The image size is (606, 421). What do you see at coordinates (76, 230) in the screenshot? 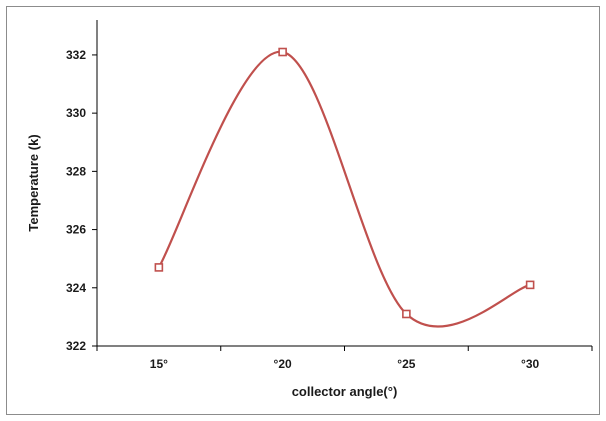
I see `y-tick-label: 326` at bounding box center [76, 230].